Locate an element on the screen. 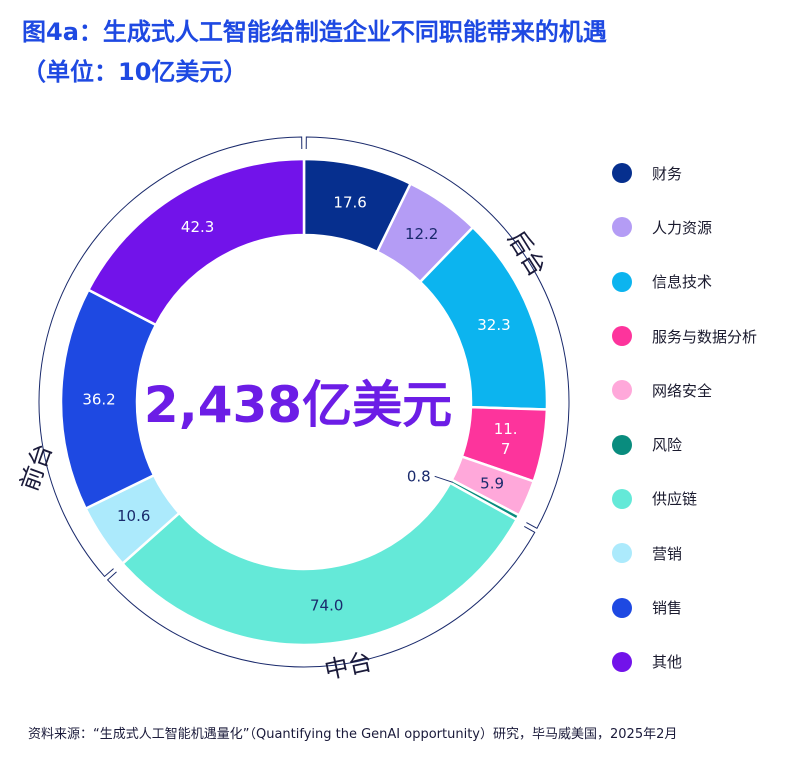  legend-item: 营销 is located at coordinates (707, 553).